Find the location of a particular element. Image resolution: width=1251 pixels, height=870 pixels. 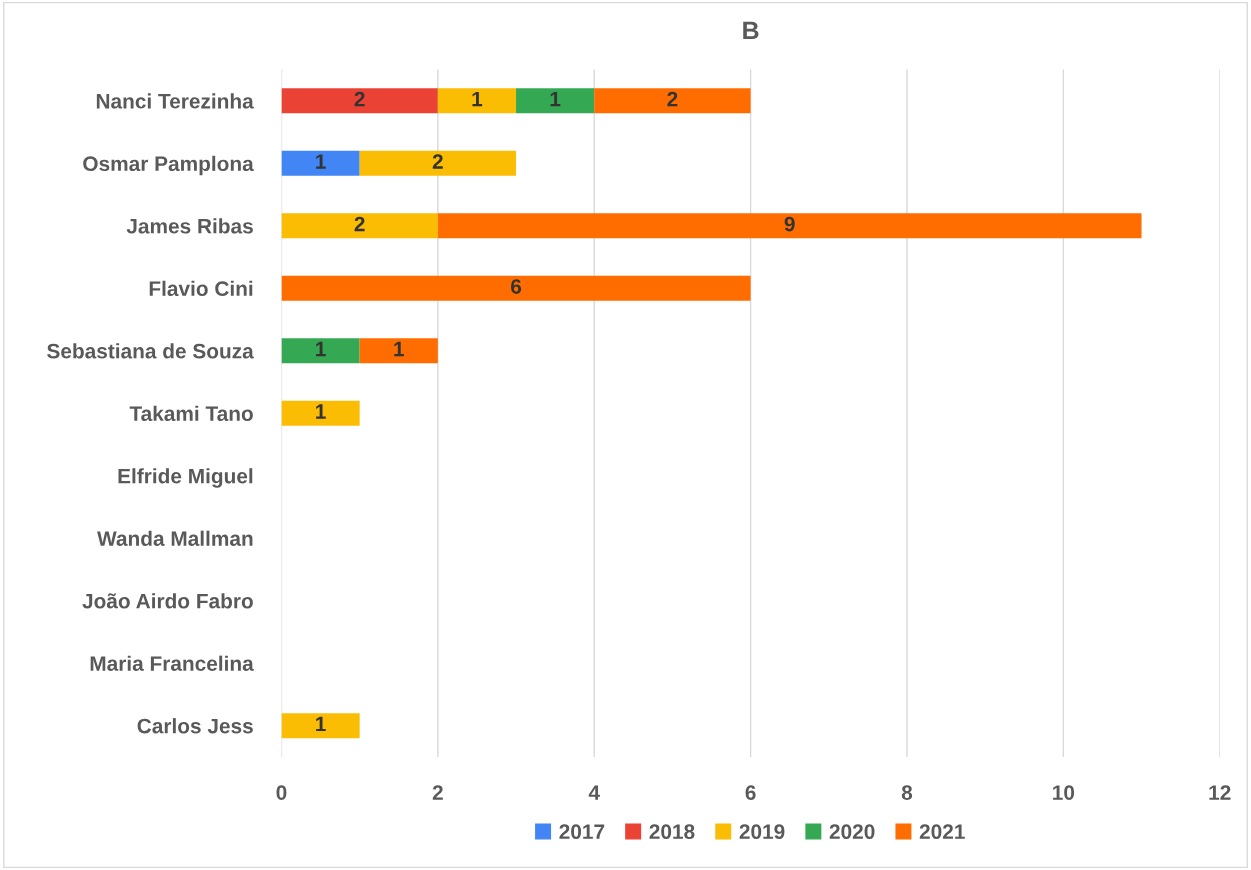

y-tick-label: Wanda Mallman is located at coordinates (175, 538).